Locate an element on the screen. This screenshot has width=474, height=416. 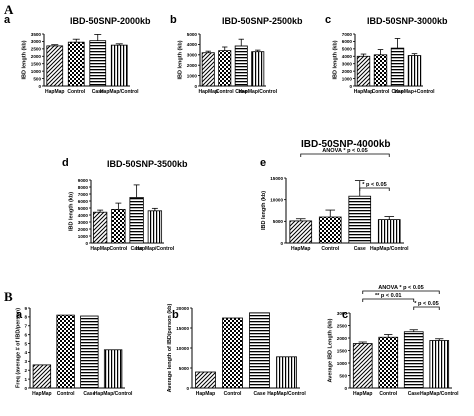
significance-label: ** p < 0.01 is located at coordinates (388, 296).